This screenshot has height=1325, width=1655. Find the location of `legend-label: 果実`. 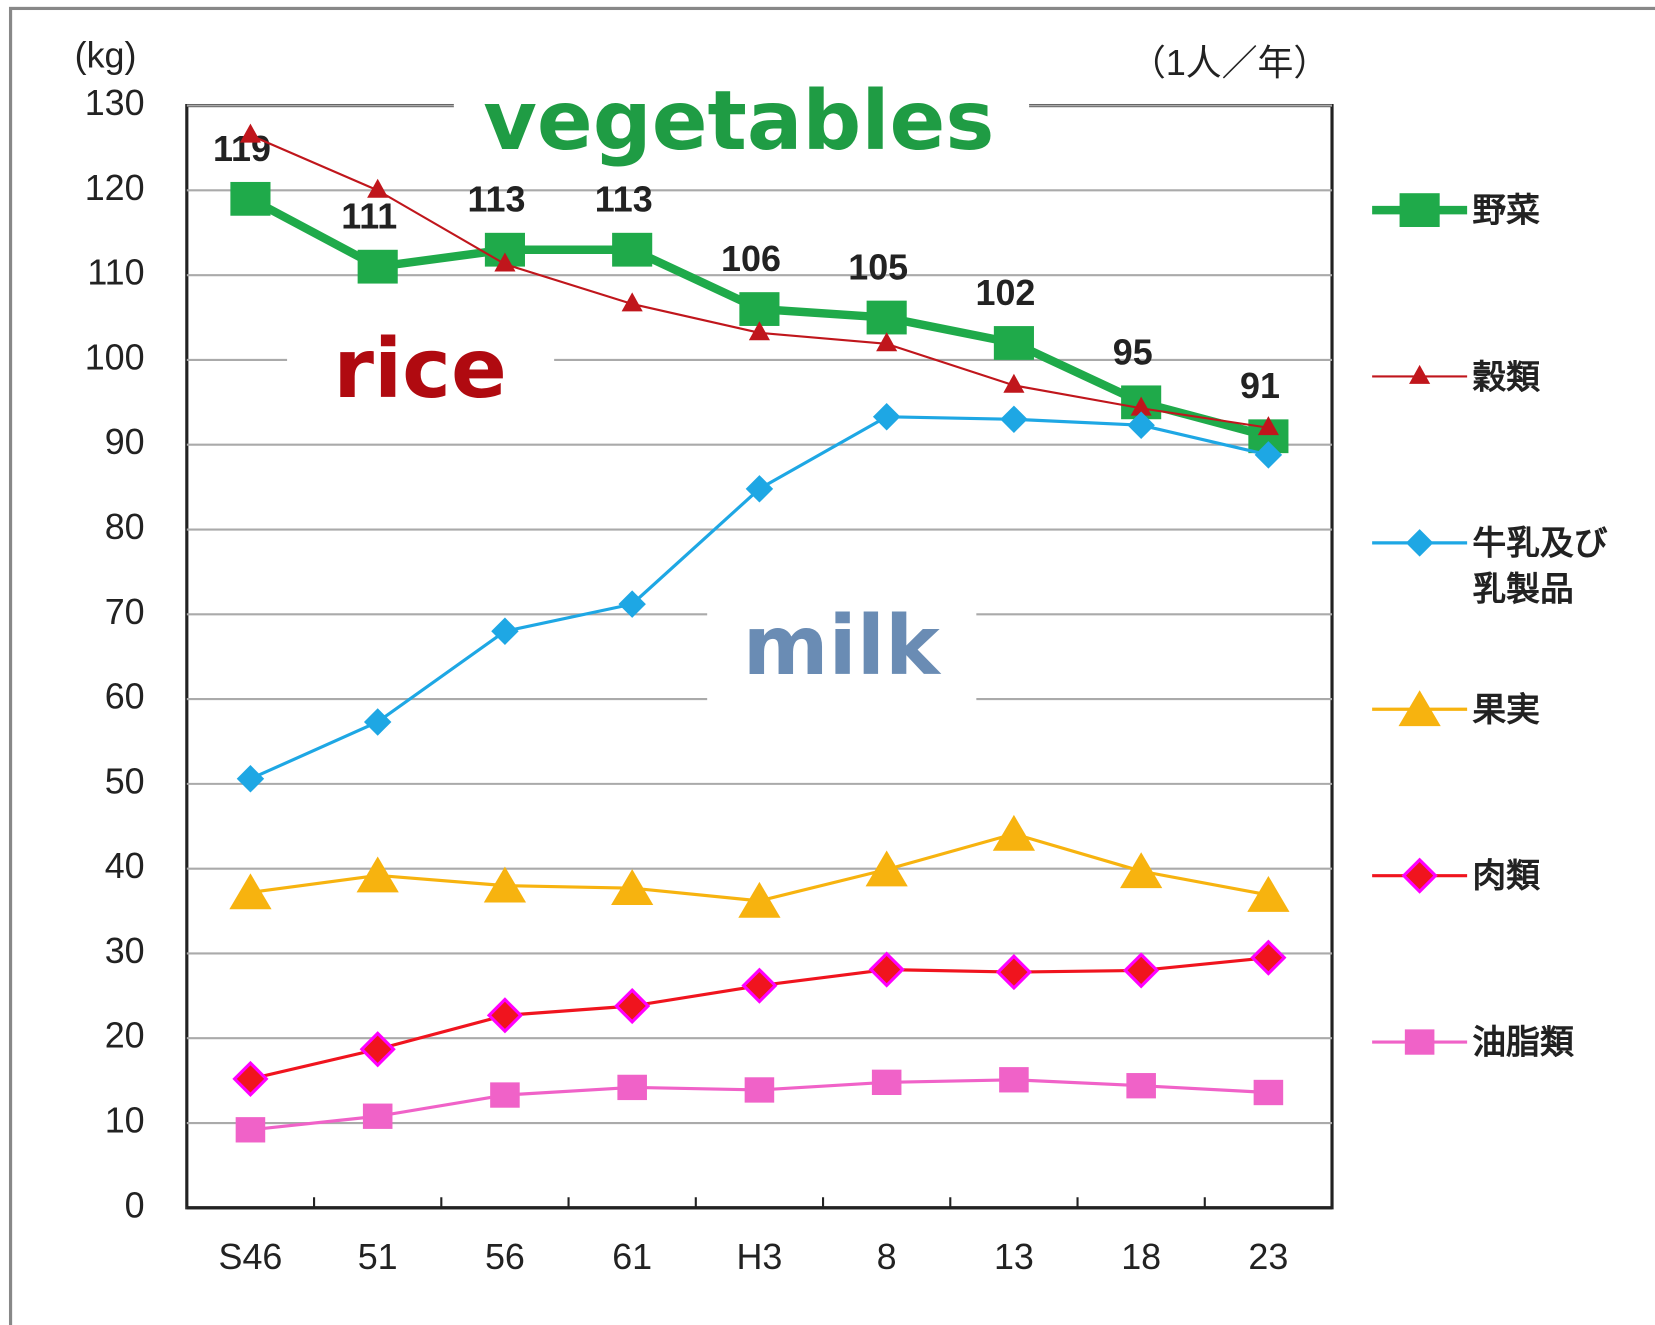

legend-label: 果実 is located at coordinates (1506, 709).